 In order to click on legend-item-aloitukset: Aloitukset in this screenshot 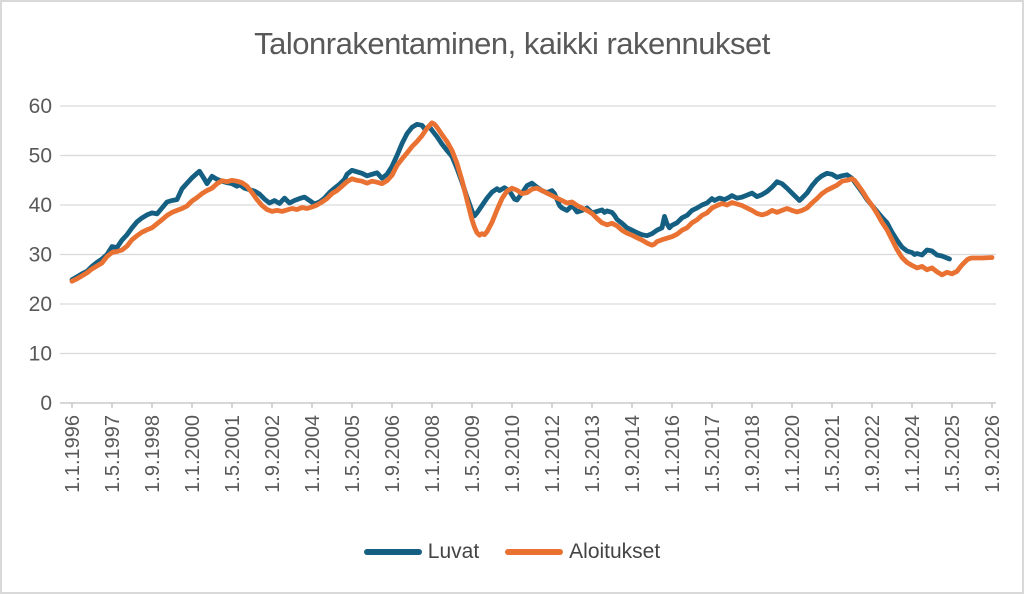, I will do `click(582, 552)`.